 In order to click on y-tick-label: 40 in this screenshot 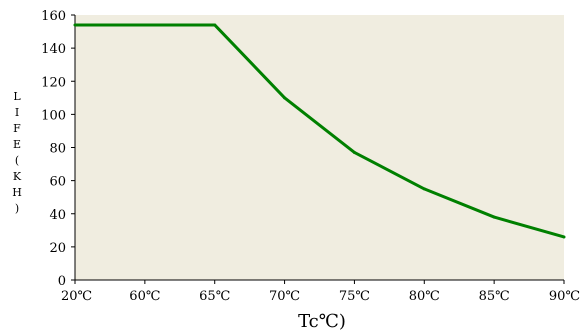, I will do `click(57, 215)`.